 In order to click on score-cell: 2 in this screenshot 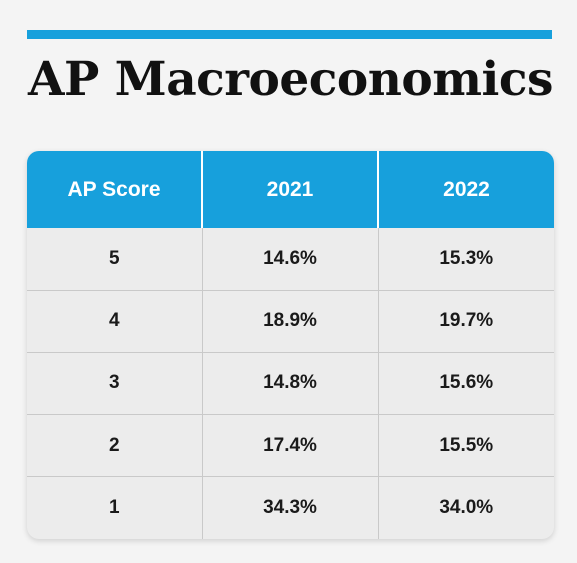, I will do `click(114, 445)`.